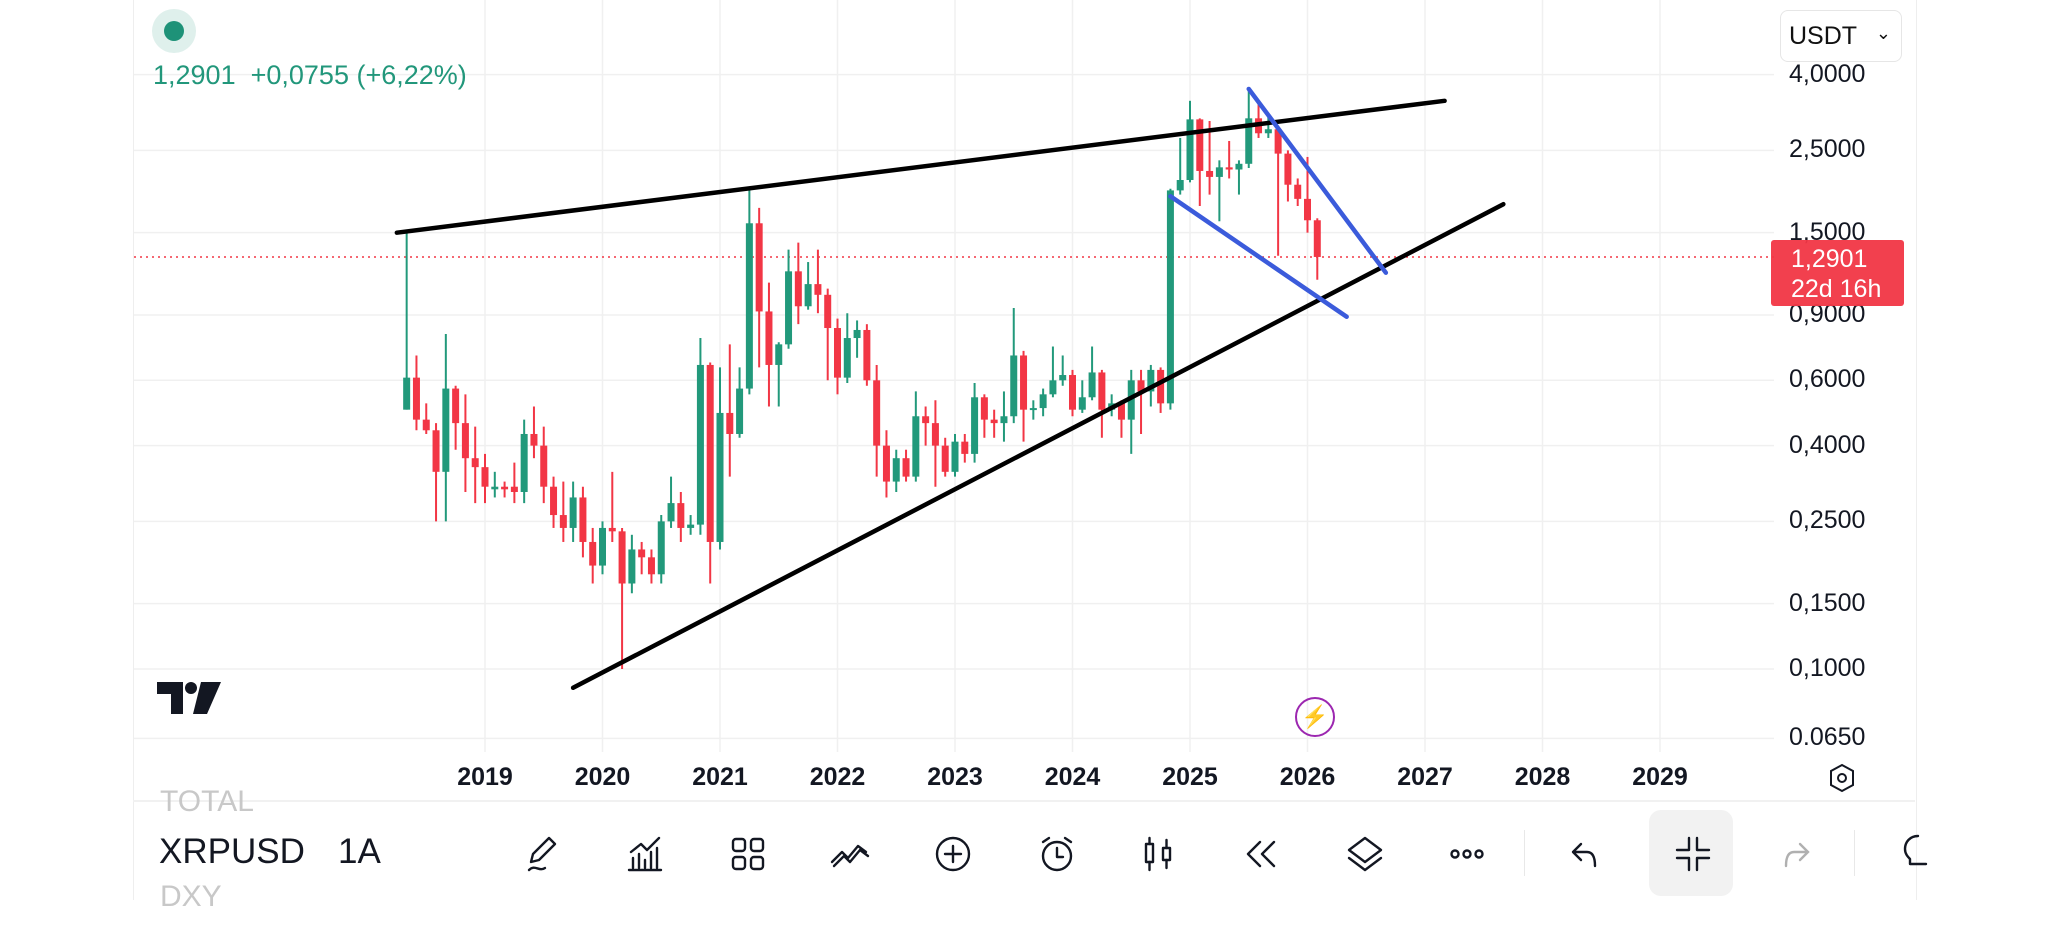  I want to click on more-button, so click(1467, 854).